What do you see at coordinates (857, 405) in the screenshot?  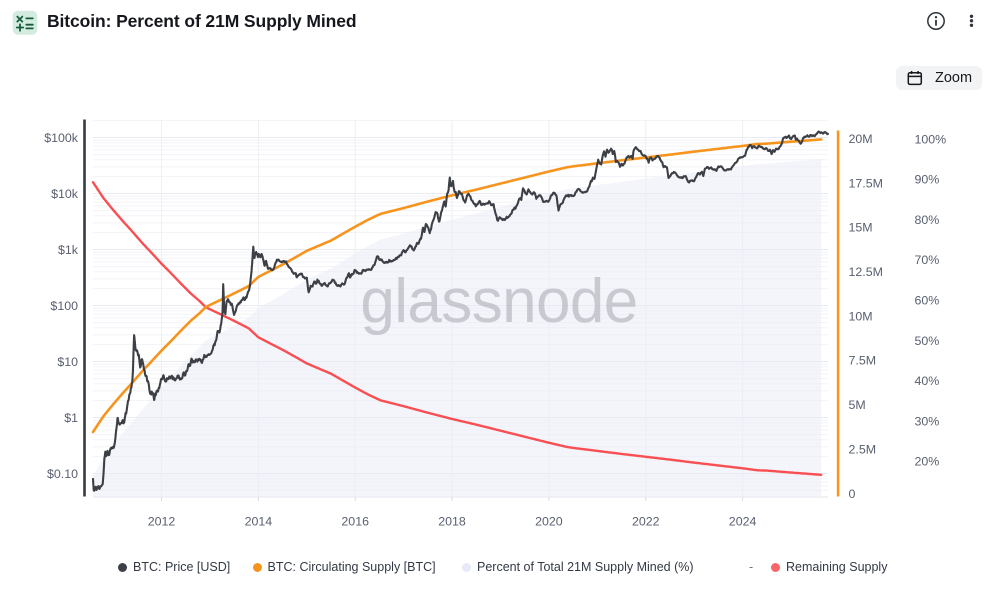 I see `svg-text: 5M` at bounding box center [857, 405].